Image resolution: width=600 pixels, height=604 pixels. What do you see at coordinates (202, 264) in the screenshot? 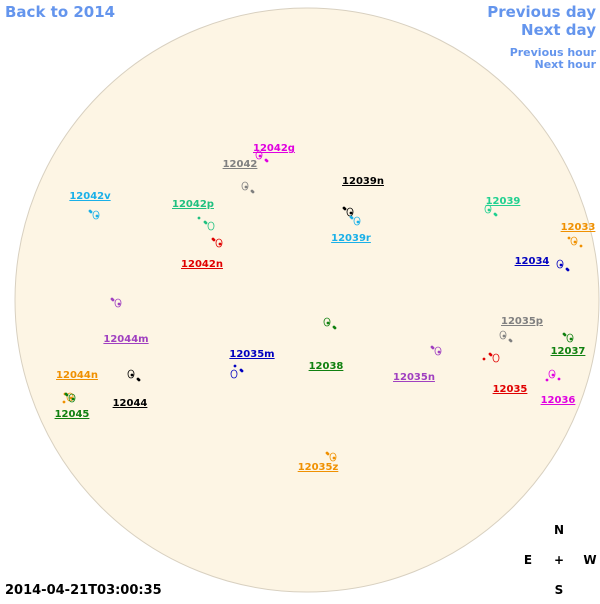
I see `region-label: 12042n` at bounding box center [202, 264].